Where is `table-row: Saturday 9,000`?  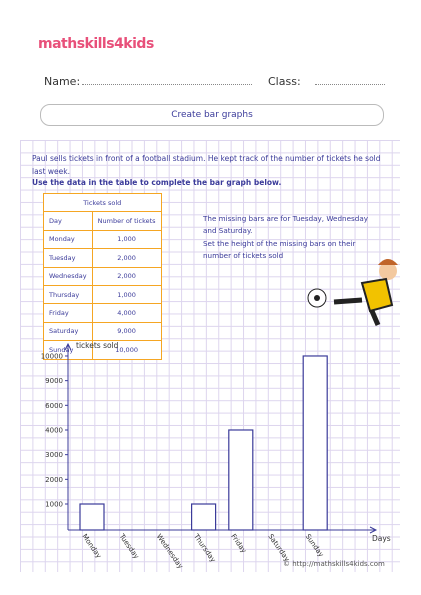 table-row: Saturday 9,000 is located at coordinates (102, 331).